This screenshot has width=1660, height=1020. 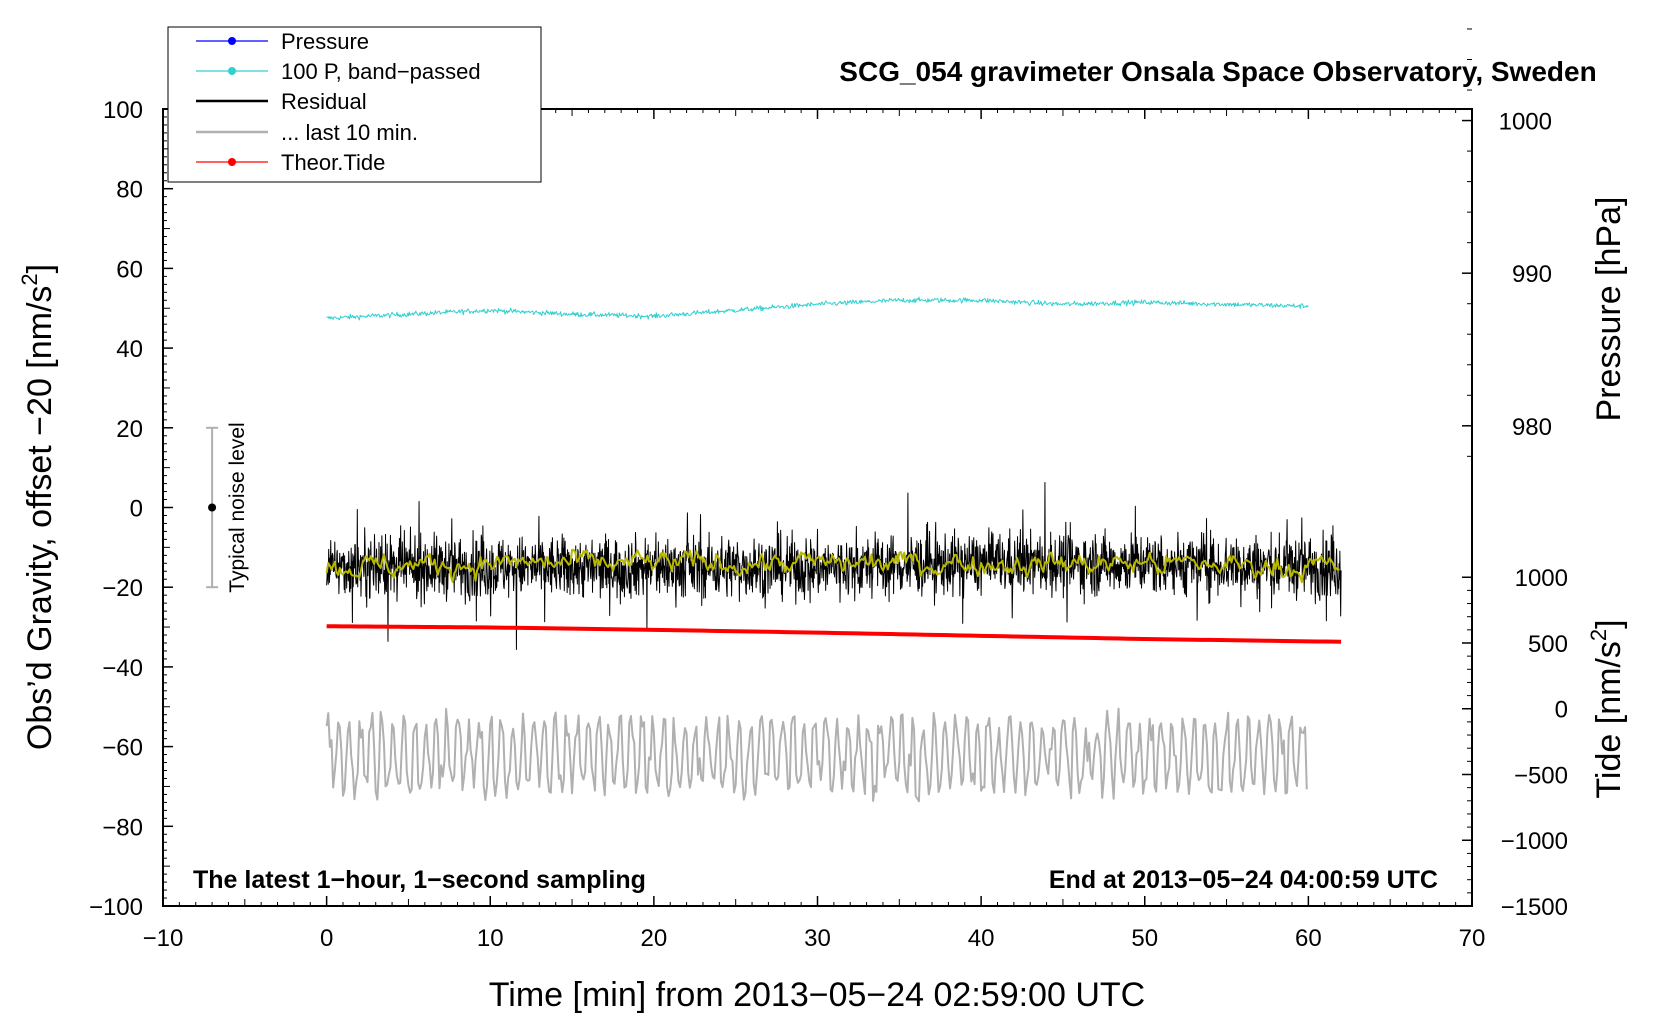 What do you see at coordinates (122, 588) in the screenshot?
I see `y-tick-label: −20` at bounding box center [122, 588].